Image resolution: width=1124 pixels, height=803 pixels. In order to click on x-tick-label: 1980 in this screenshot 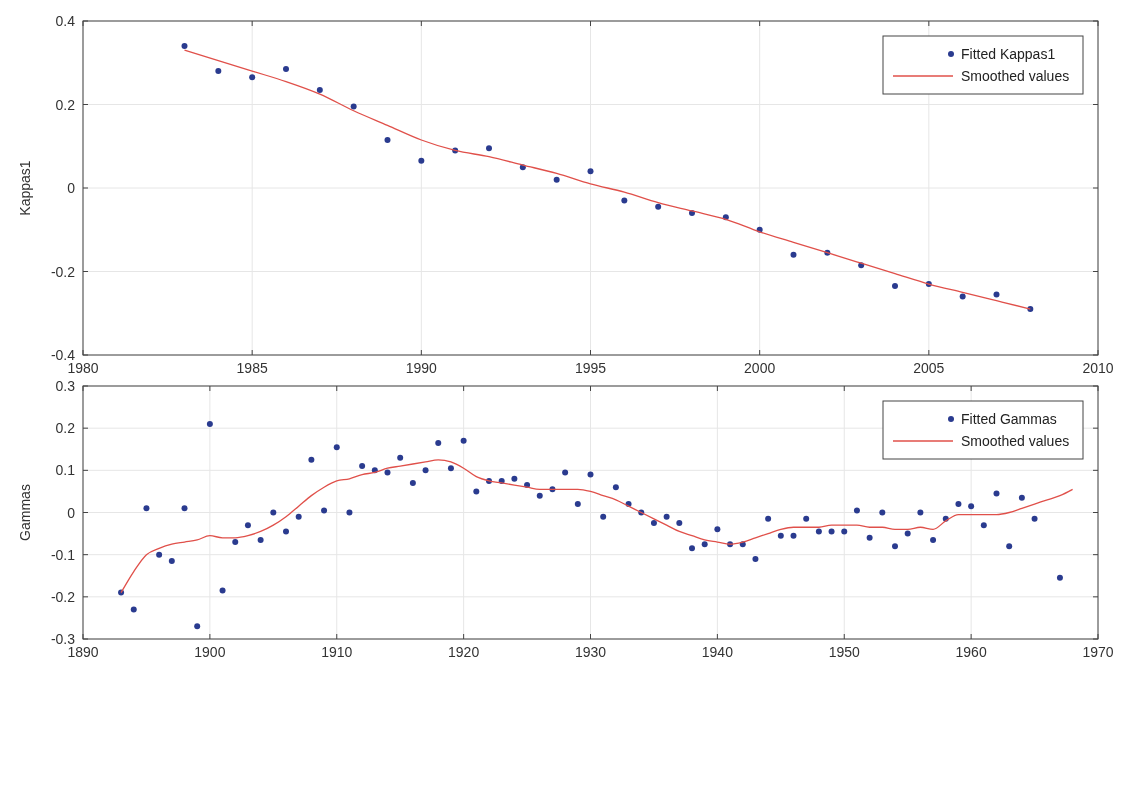, I will do `click(83, 368)`.